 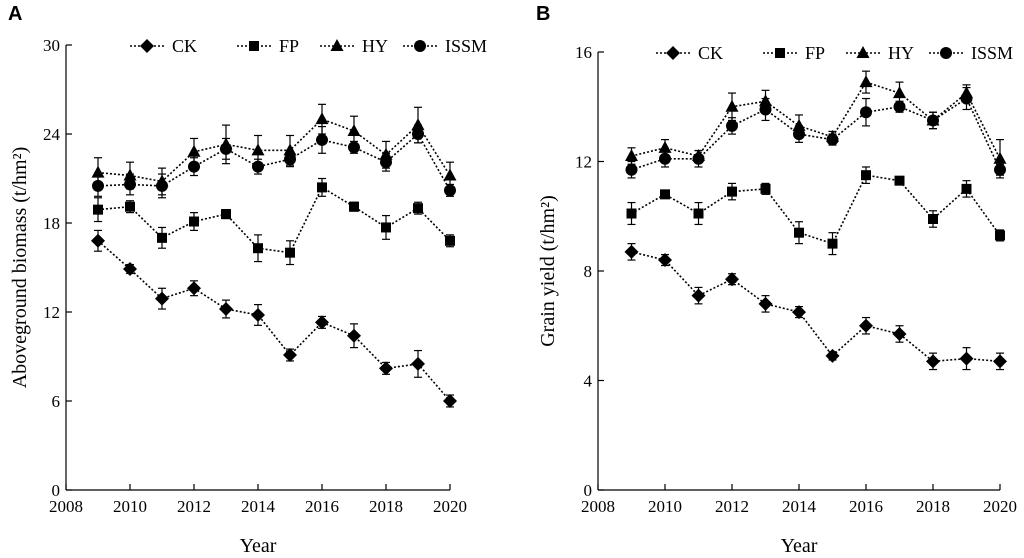 I want to click on y-tick-label: 16, so click(x=583, y=52).